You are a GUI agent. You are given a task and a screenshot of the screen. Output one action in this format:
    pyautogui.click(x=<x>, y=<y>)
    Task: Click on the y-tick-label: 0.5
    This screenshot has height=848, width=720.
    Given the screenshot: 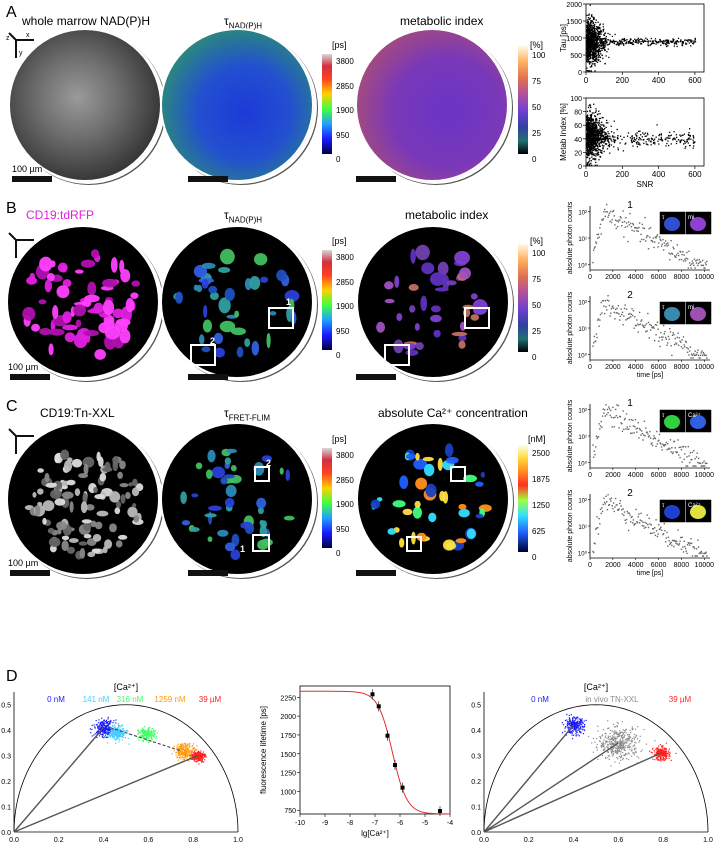 What is the action you would take?
    pyautogui.click(x=476, y=706)
    